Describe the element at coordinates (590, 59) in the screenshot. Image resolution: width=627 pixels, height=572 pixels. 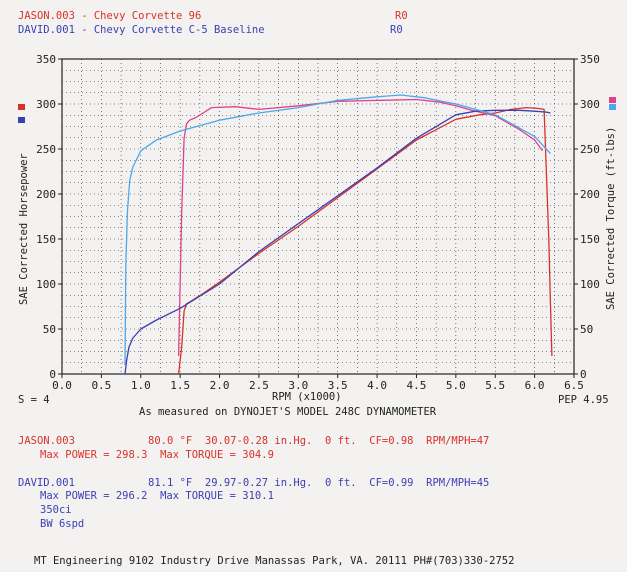
I see `y-tick-label-right: 350` at that location.